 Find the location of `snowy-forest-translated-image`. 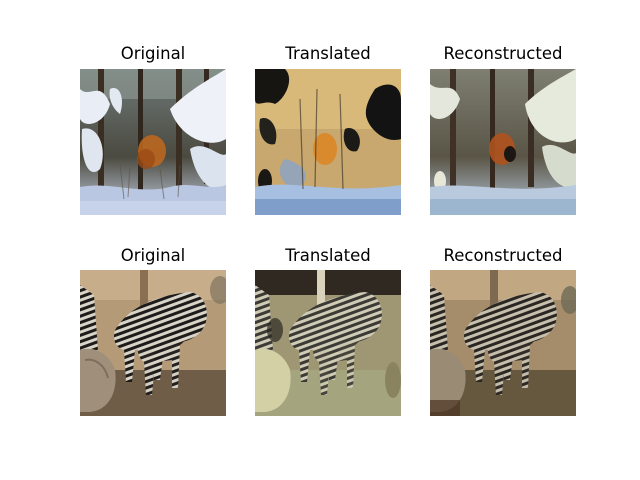

snowy-forest-translated-image is located at coordinates (328, 142).